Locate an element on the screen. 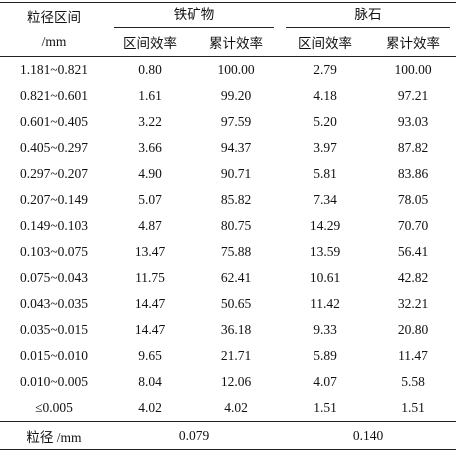 Image resolution: width=458 pixels, height=450 pixels. table-row: 0.297~0.207 4.90 90.71 5.81 83.86 is located at coordinates (228, 174).